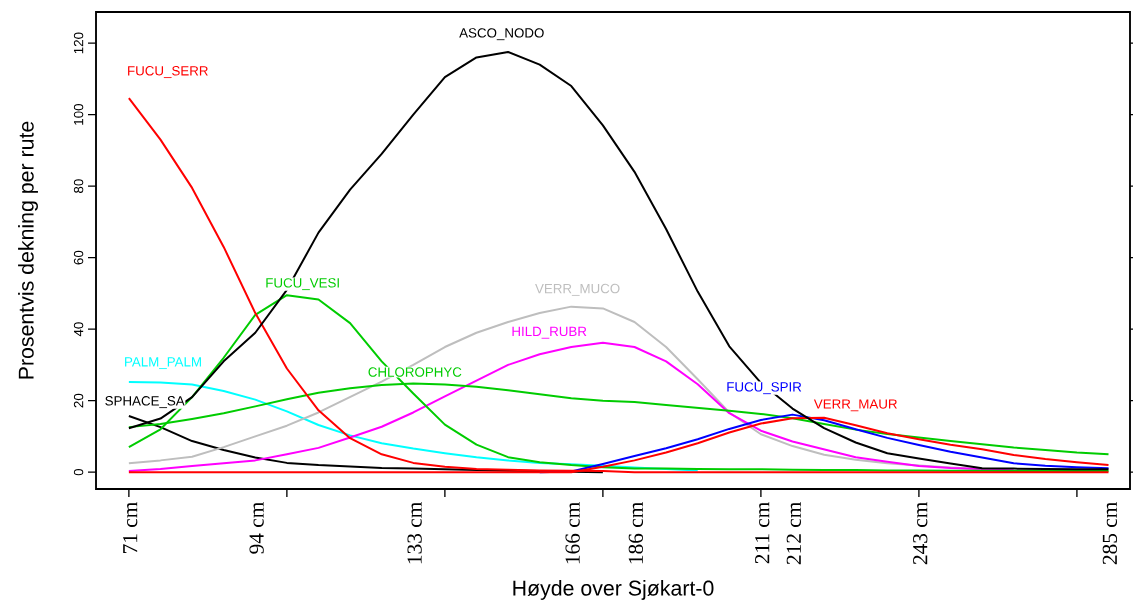  I want to click on y-tick-label: 100, so click(78, 114).